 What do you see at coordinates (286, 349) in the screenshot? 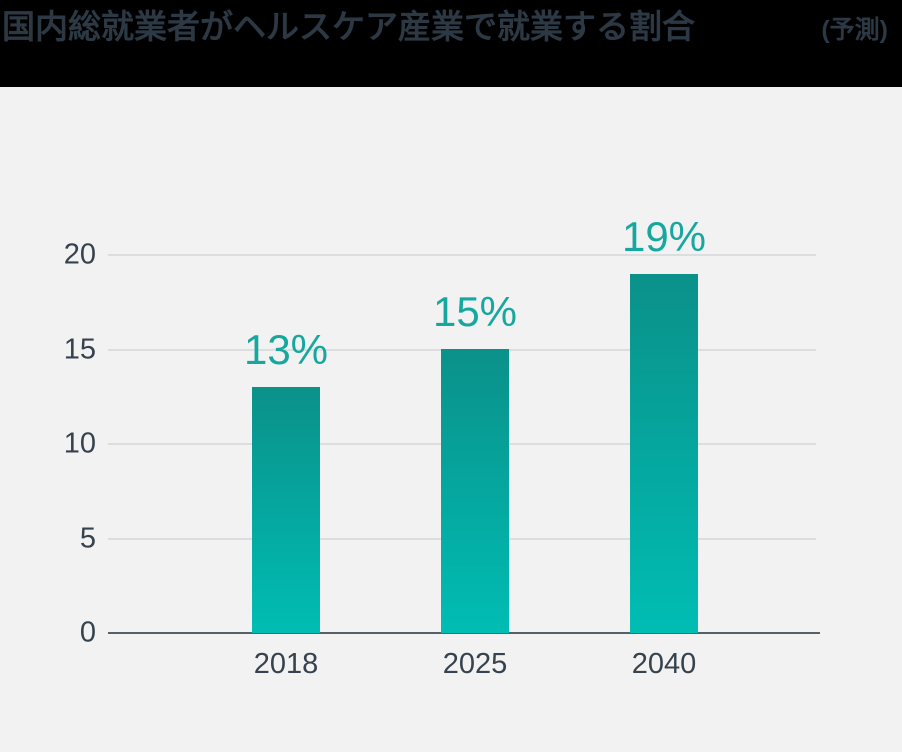
I see `value-label-2018: 13%` at bounding box center [286, 349].